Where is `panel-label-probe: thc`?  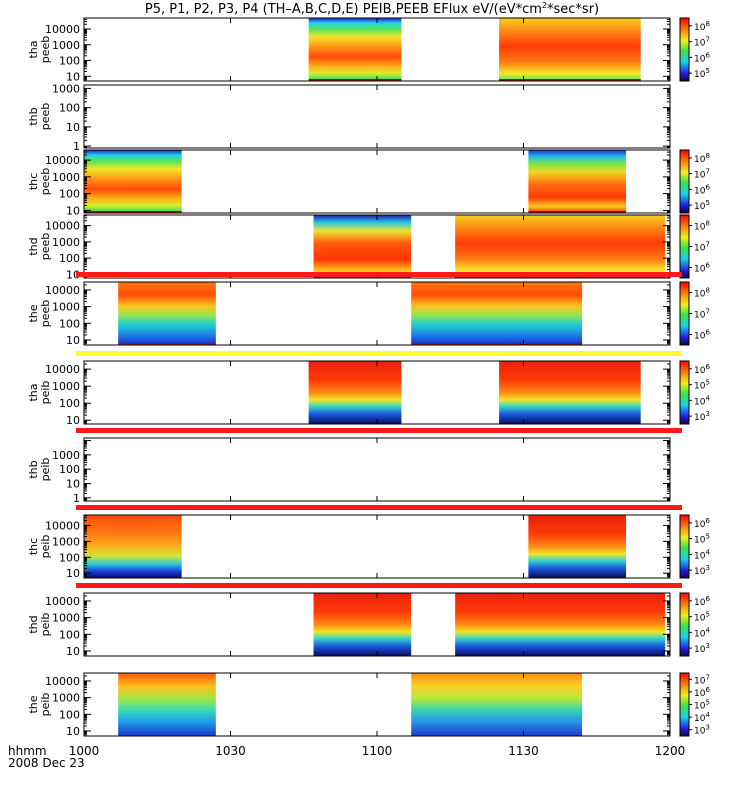
panel-label-probe: thc is located at coordinates (33, 546).